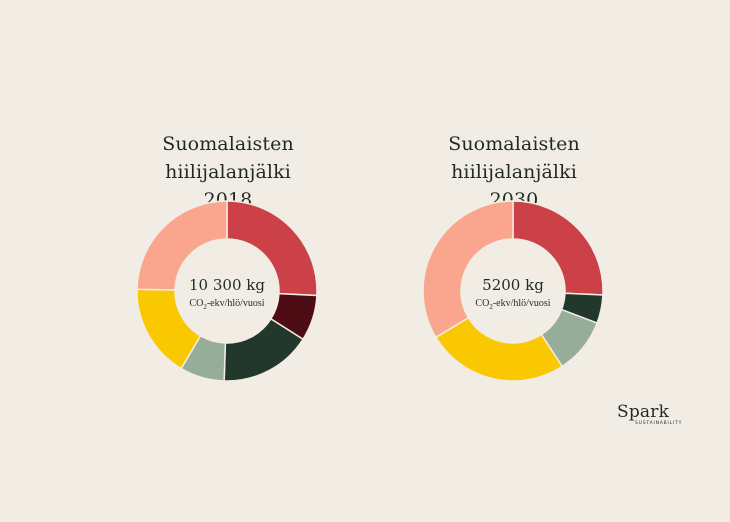 The width and height of the screenshot is (730, 522). I want to click on brand-name: Spark, so click(643, 412).